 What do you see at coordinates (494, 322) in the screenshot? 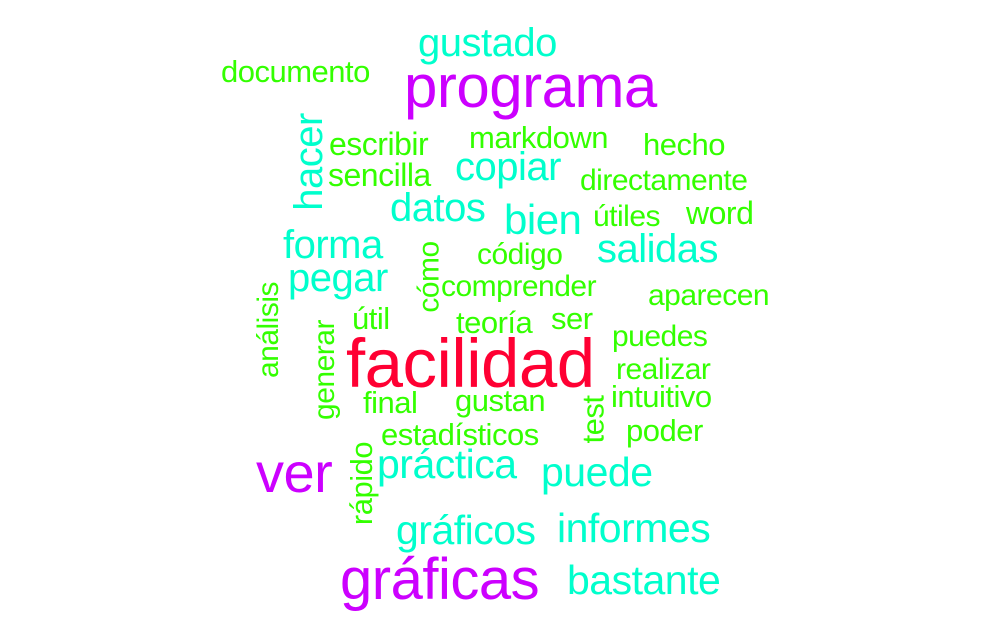
I see `word-teoria: teoría` at bounding box center [494, 322].